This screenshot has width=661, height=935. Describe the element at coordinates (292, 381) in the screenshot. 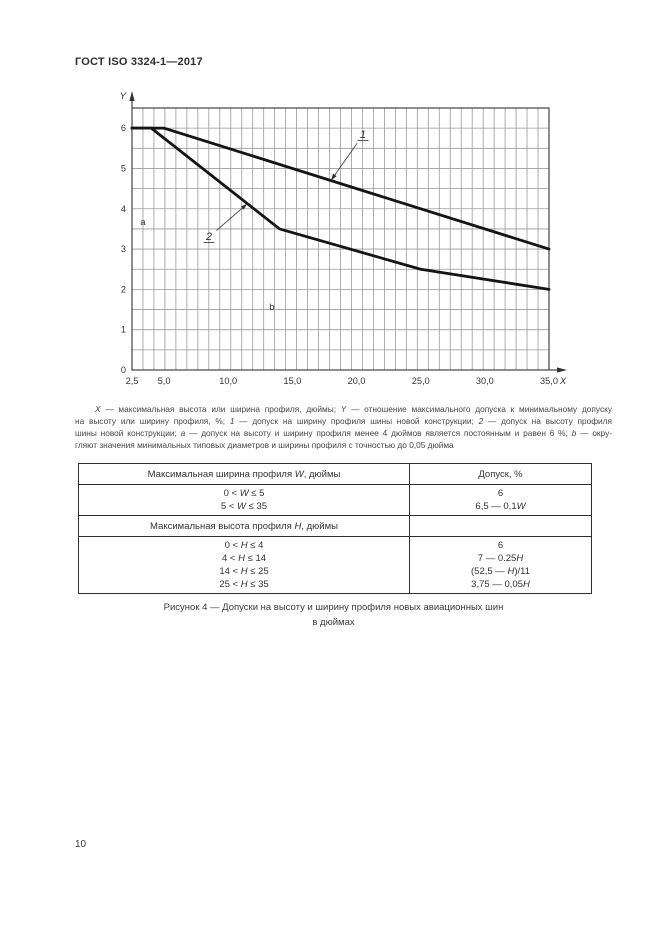

I see `svg-text: 15,0` at that location.